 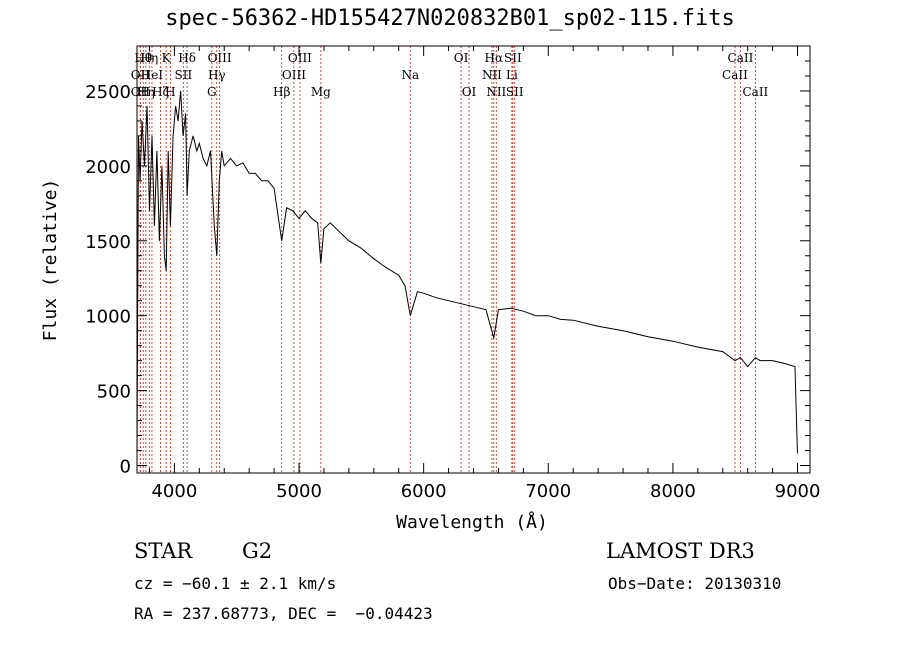 What do you see at coordinates (163, 551) in the screenshot?
I see `object-class: STAR` at bounding box center [163, 551].